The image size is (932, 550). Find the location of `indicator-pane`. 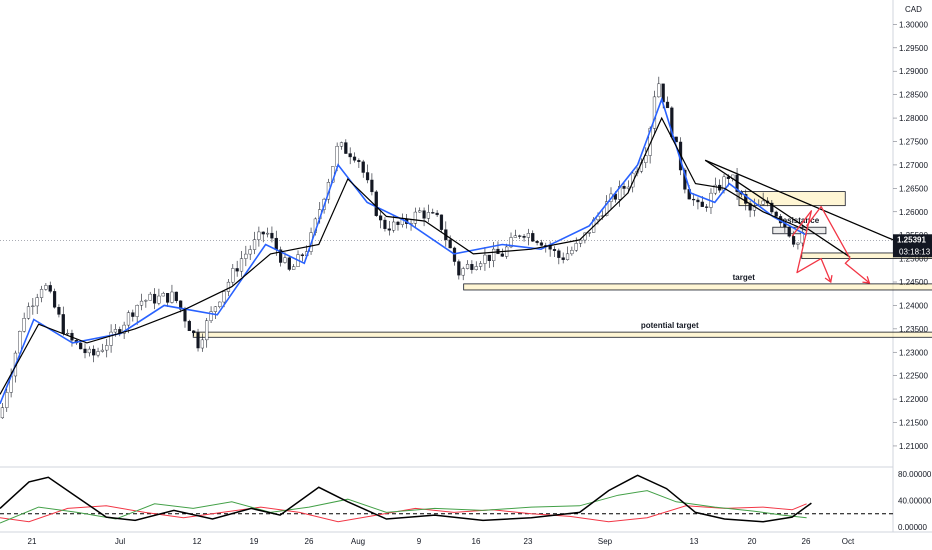

indicator-pane is located at coordinates (446, 499).